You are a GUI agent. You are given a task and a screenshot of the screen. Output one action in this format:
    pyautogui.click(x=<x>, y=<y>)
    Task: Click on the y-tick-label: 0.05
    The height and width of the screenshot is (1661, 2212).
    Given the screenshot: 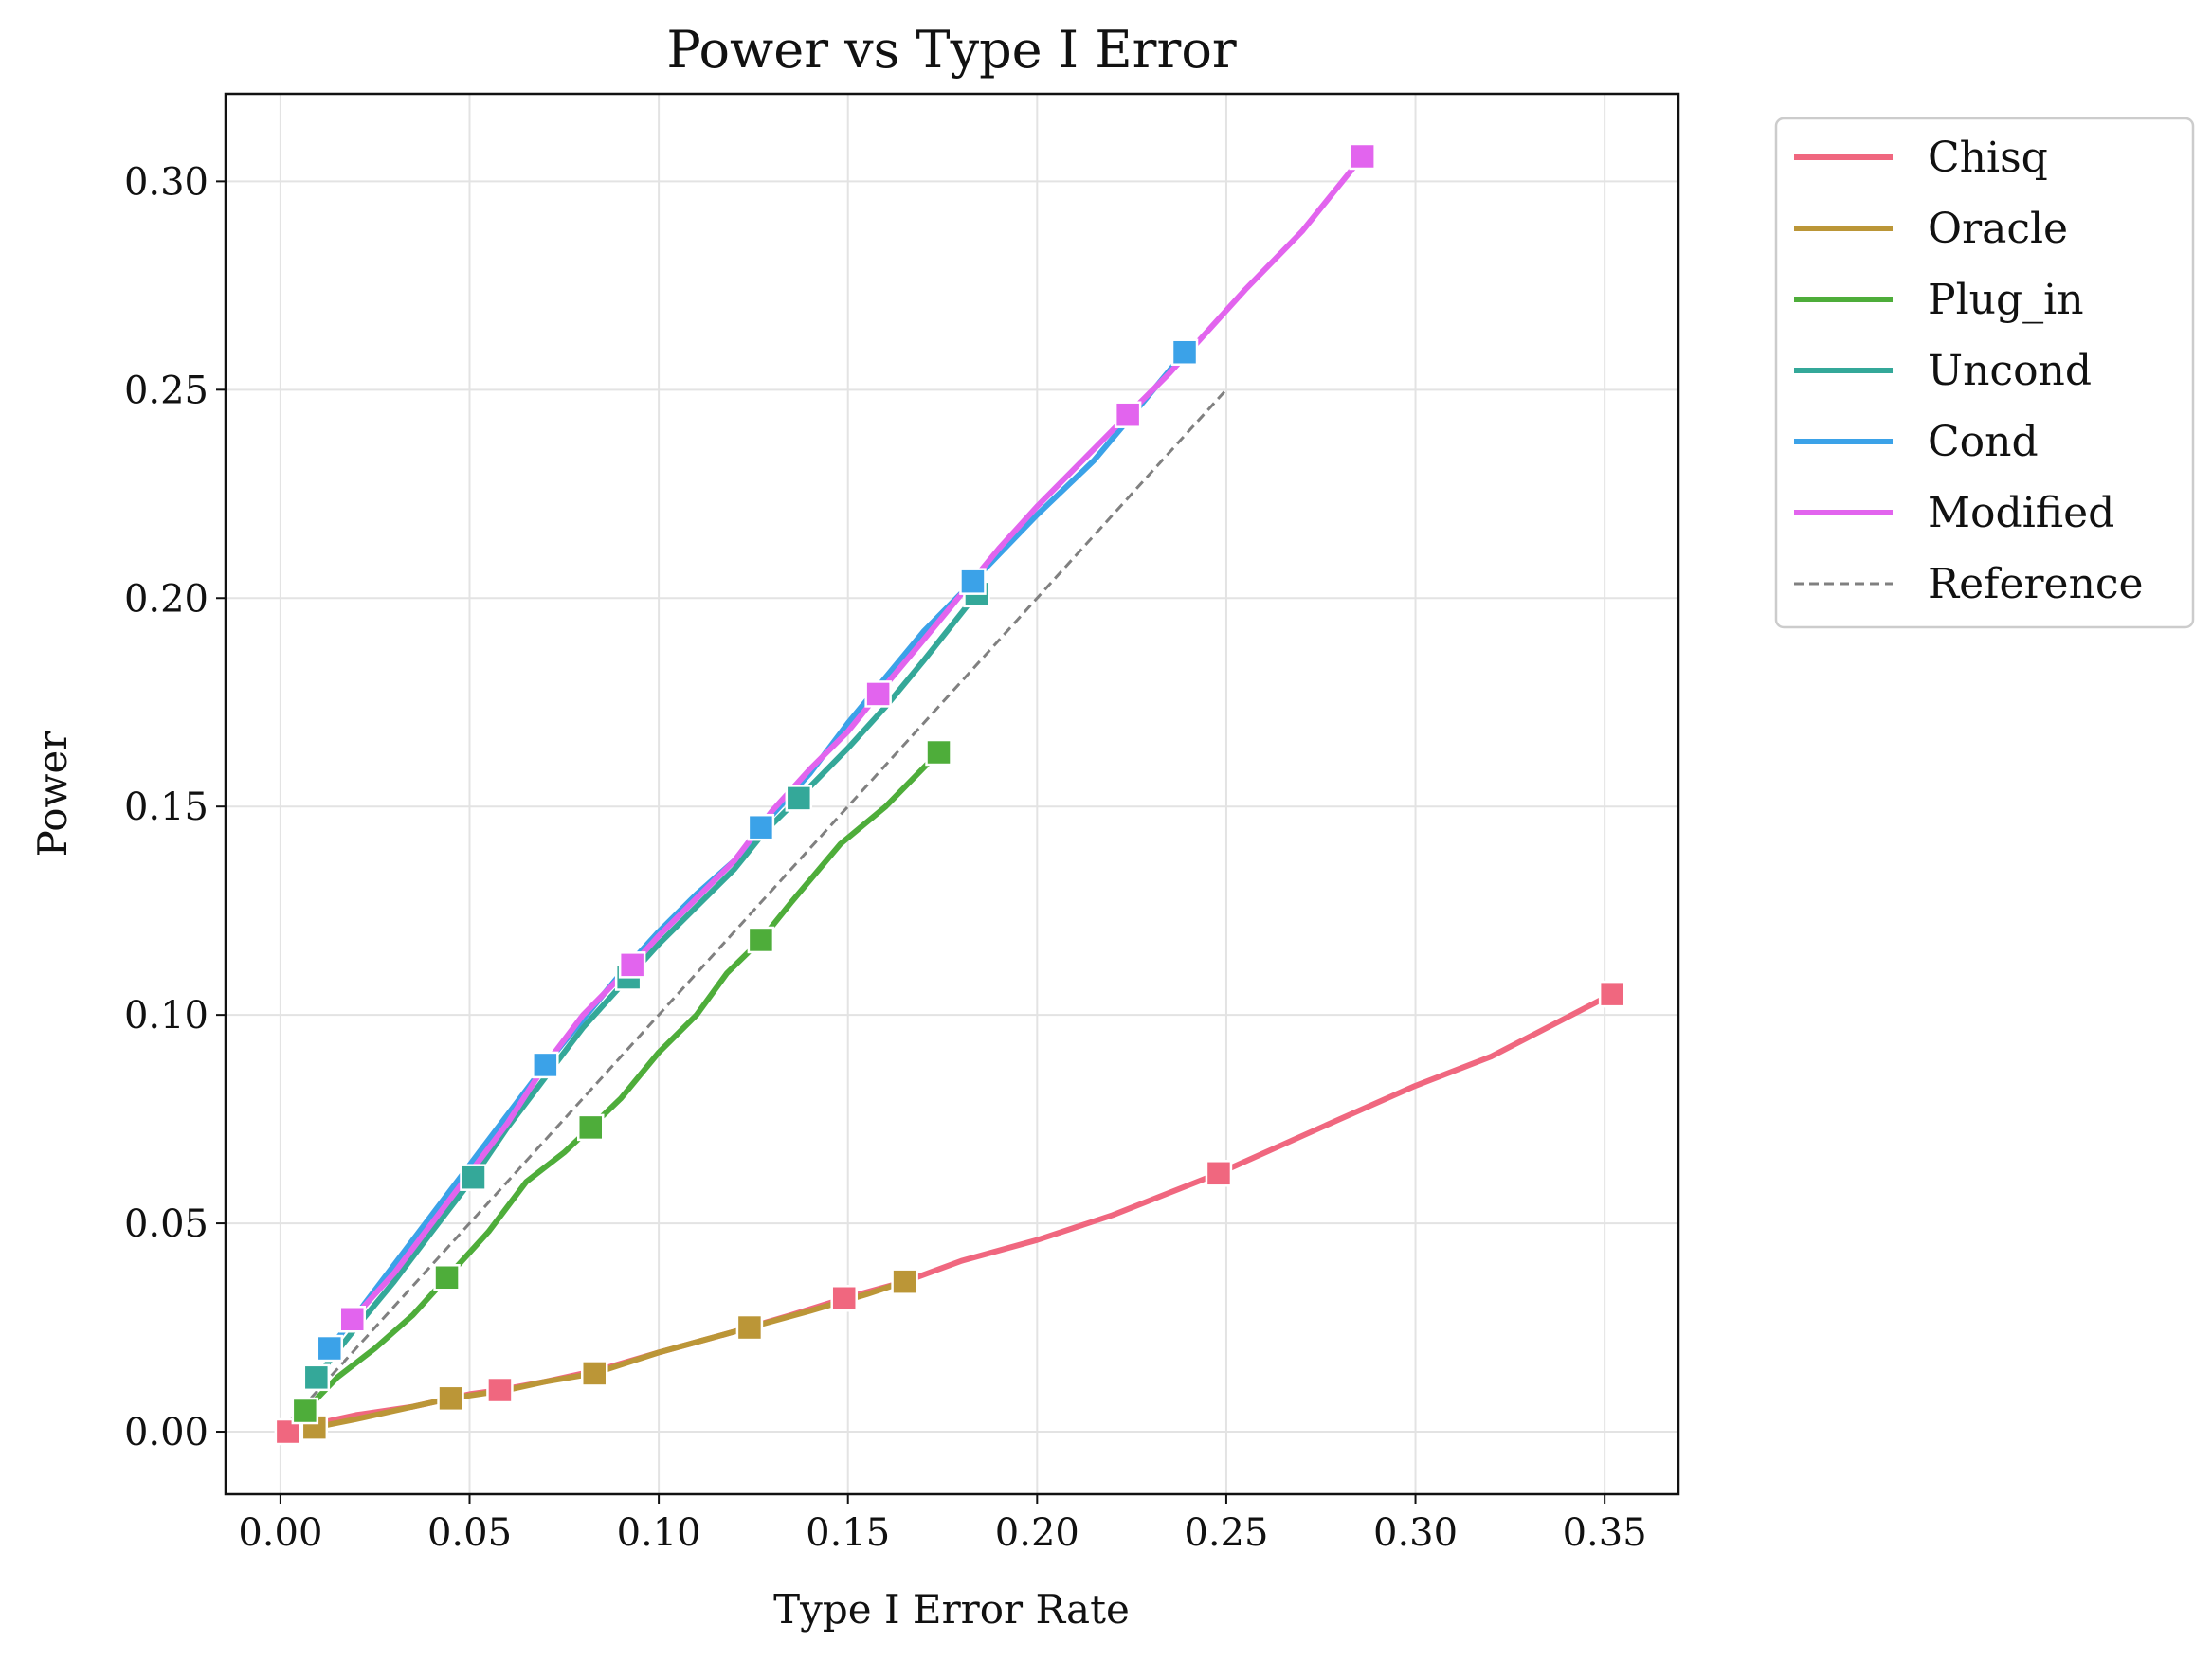 What is the action you would take?
    pyautogui.click(x=166, y=1224)
    